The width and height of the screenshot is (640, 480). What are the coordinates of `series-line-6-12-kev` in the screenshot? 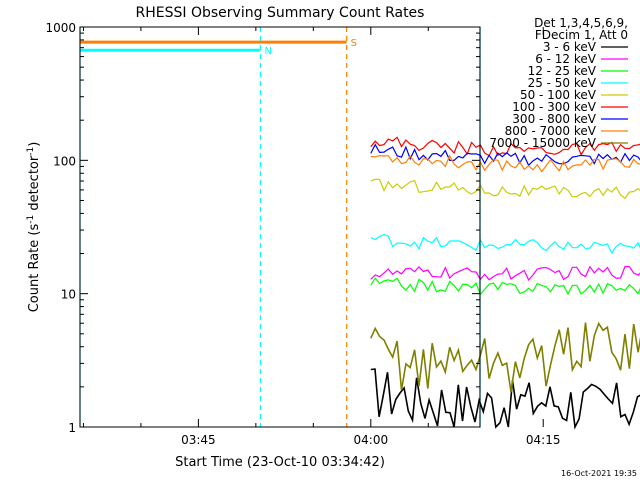 It's located at (505, 273).